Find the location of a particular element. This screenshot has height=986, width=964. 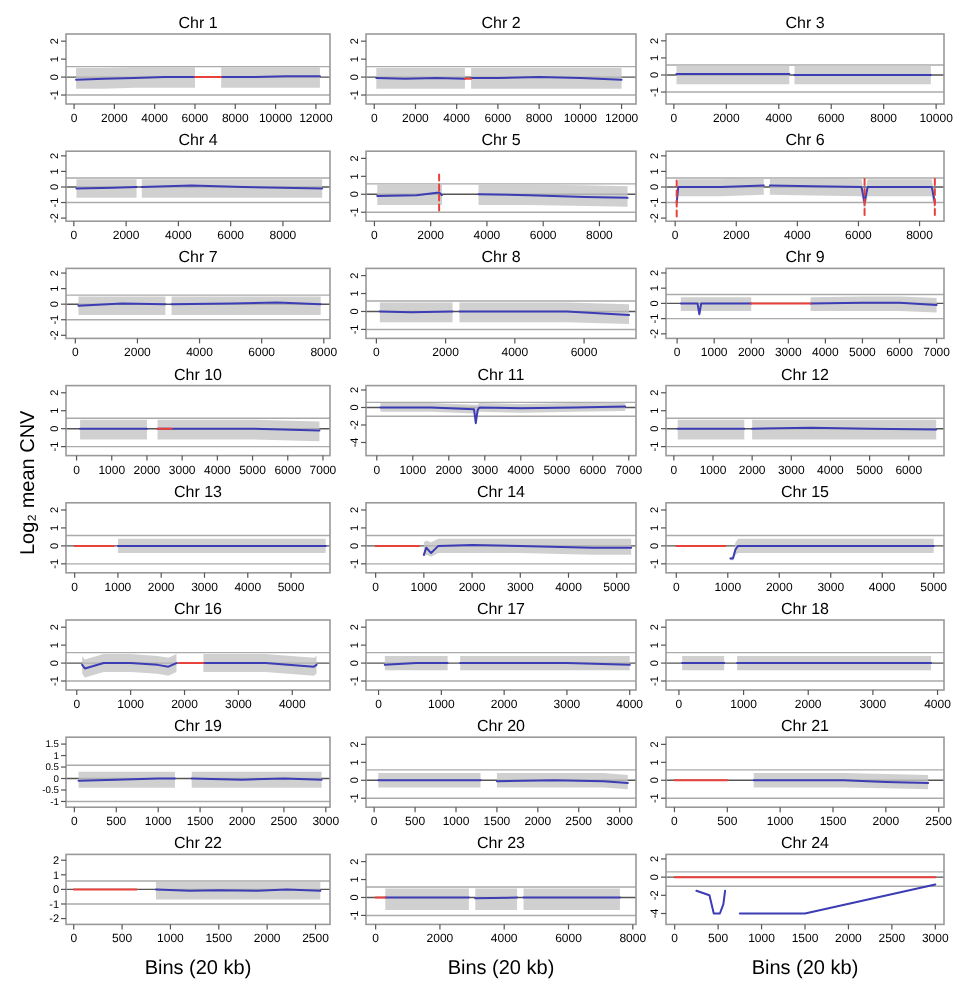

chart-title: Chr 12 is located at coordinates (805, 374).